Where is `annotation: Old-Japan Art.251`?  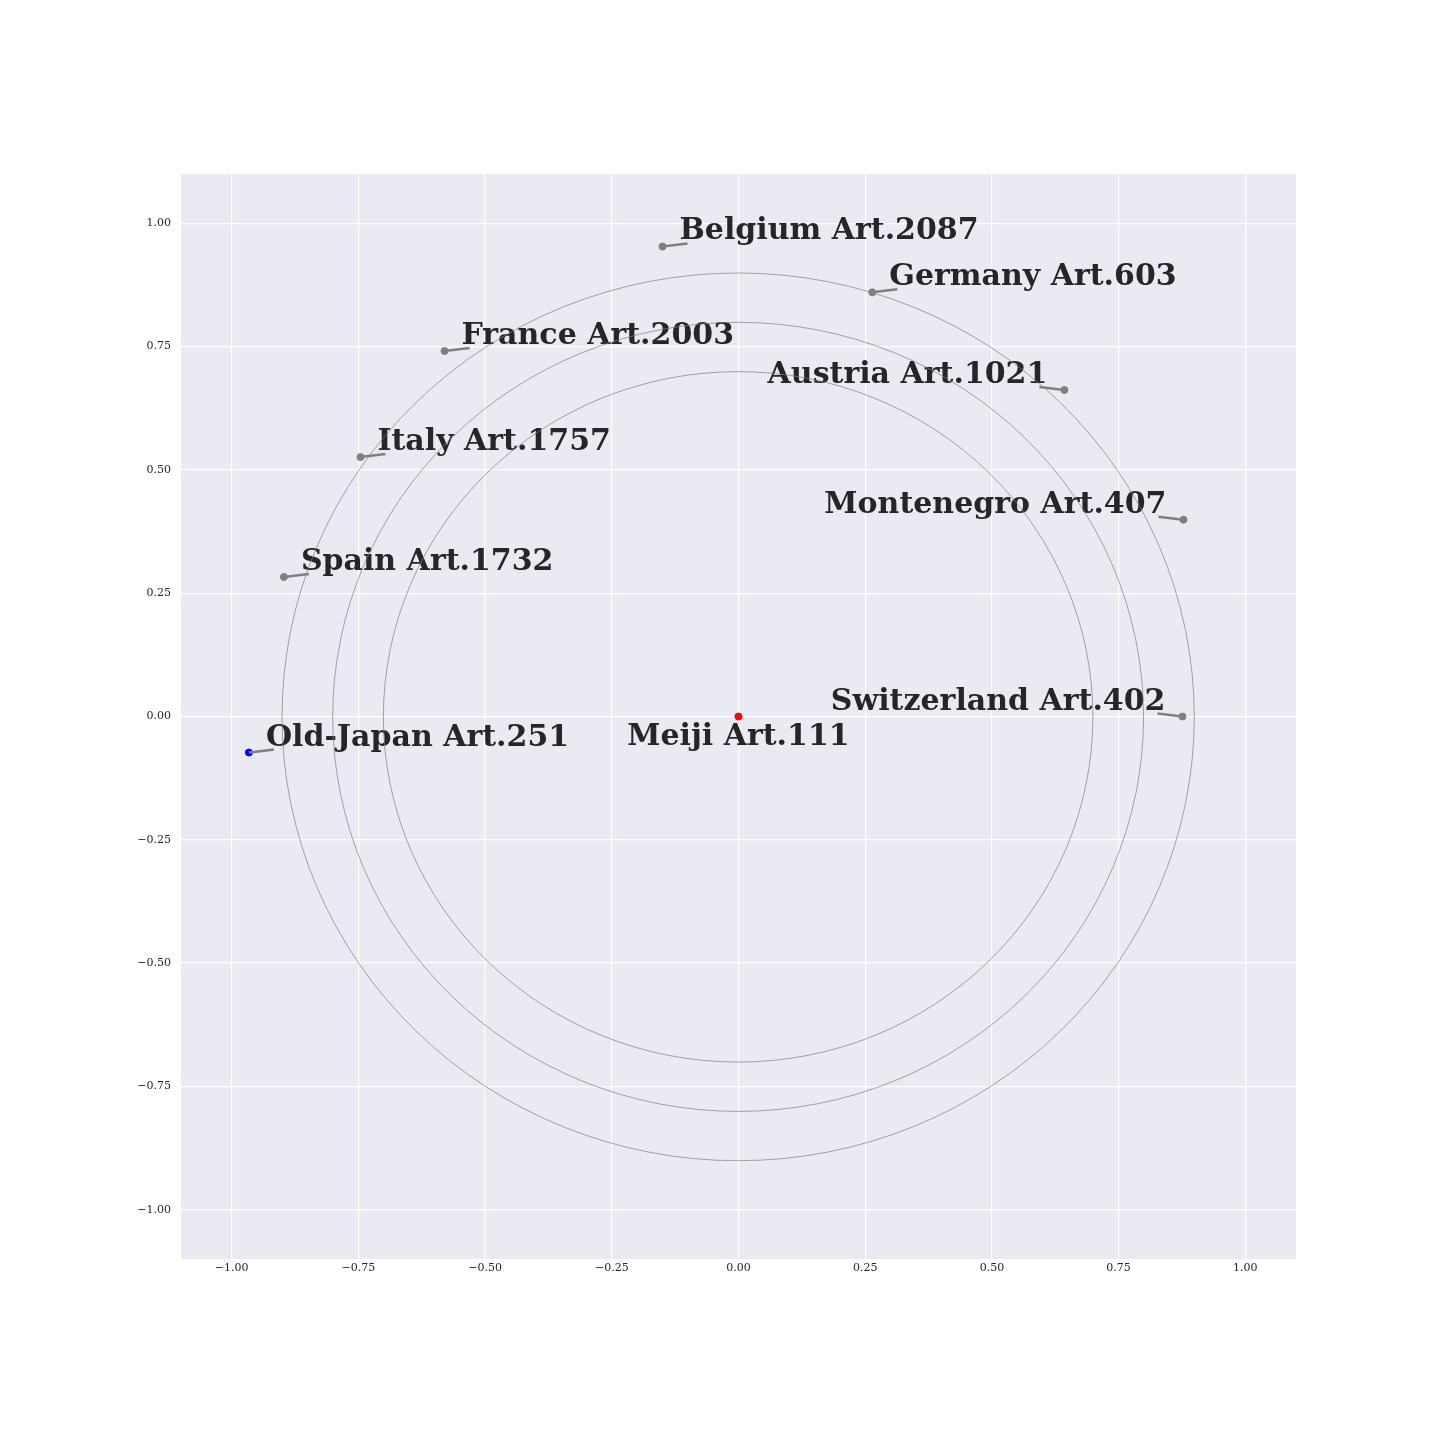
annotation: Old-Japan Art.251 is located at coordinates (417, 735).